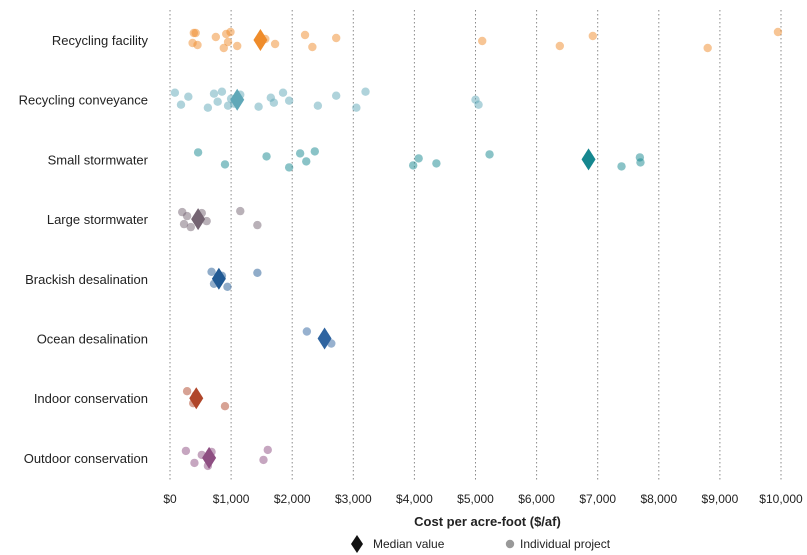 The height and width of the screenshot is (555, 807). I want to click on x-tick-label: $7,000, so click(597, 499).